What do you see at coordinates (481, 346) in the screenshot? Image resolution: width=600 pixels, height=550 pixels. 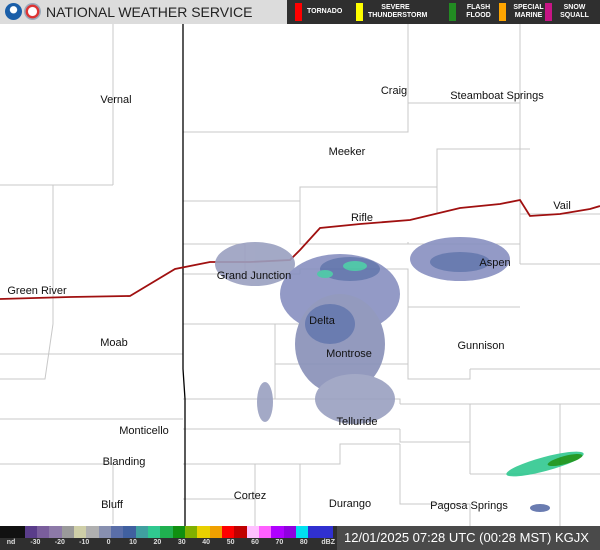 I see `city-label: Gunnison` at bounding box center [481, 346].